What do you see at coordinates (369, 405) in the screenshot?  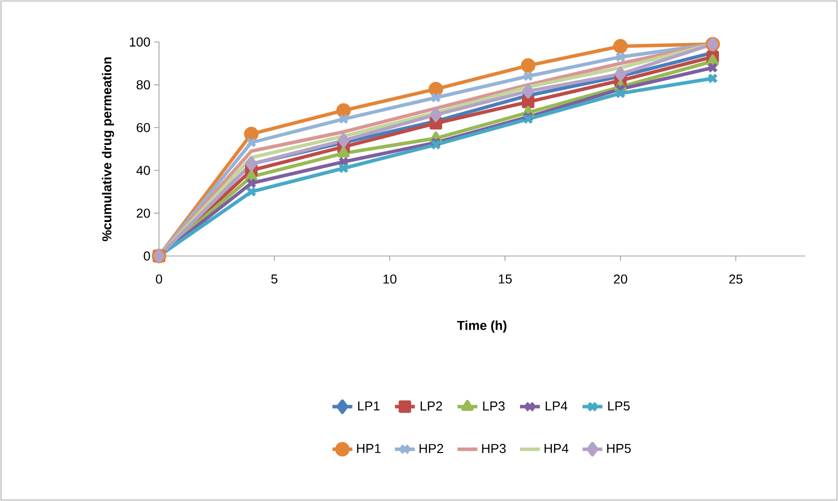 I see `legend-label: LP1` at bounding box center [369, 405].